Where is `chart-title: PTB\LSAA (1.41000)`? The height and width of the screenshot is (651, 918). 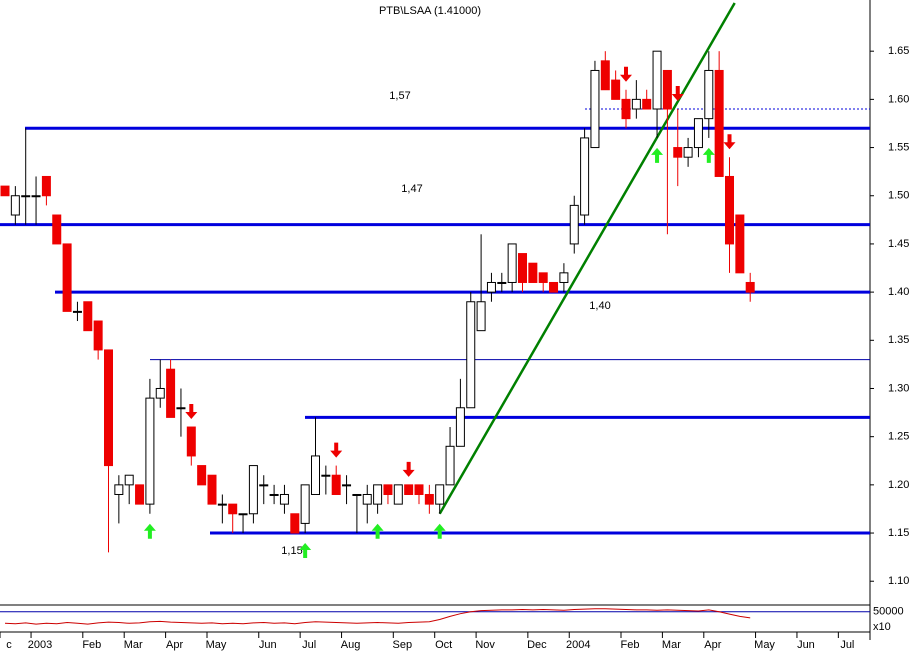 chart-title: PTB\LSAA (1.41000) is located at coordinates (430, 11).